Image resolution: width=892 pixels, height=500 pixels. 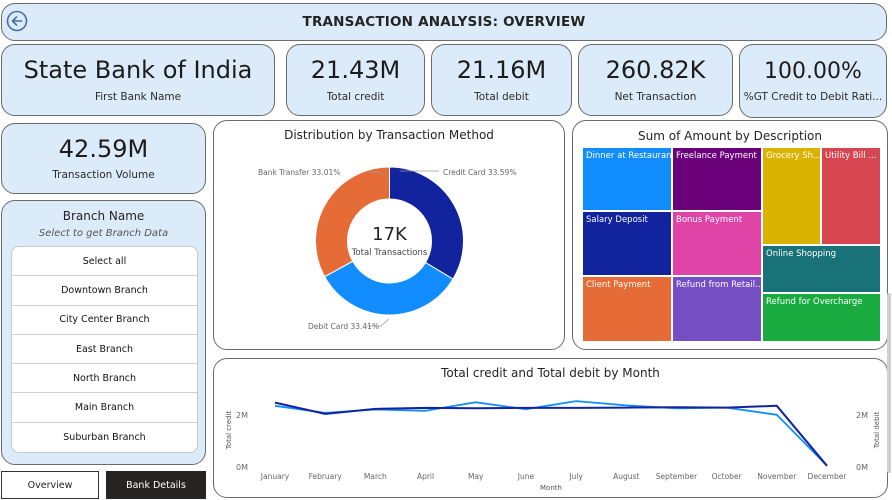 What do you see at coordinates (501, 70) in the screenshot?
I see `kpi-total-debit-value: 21.16M` at bounding box center [501, 70].